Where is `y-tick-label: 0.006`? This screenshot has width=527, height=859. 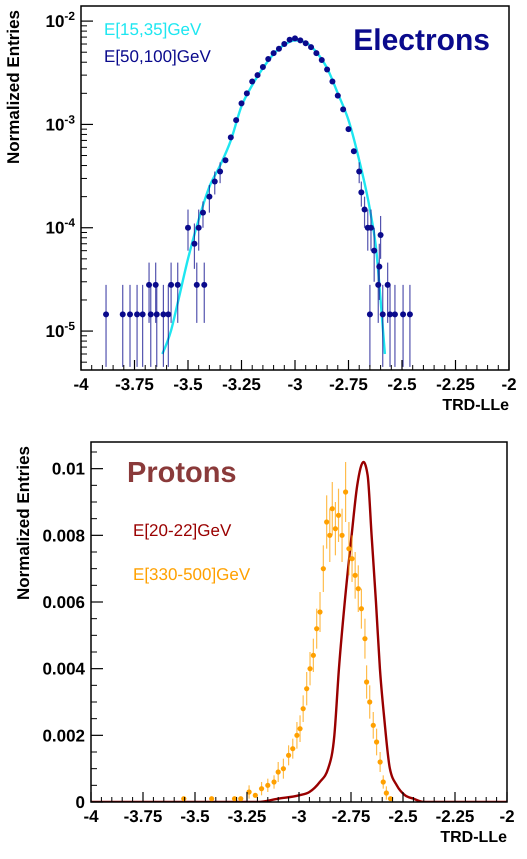 y-tick-label: 0.006 is located at coordinates (63, 602).